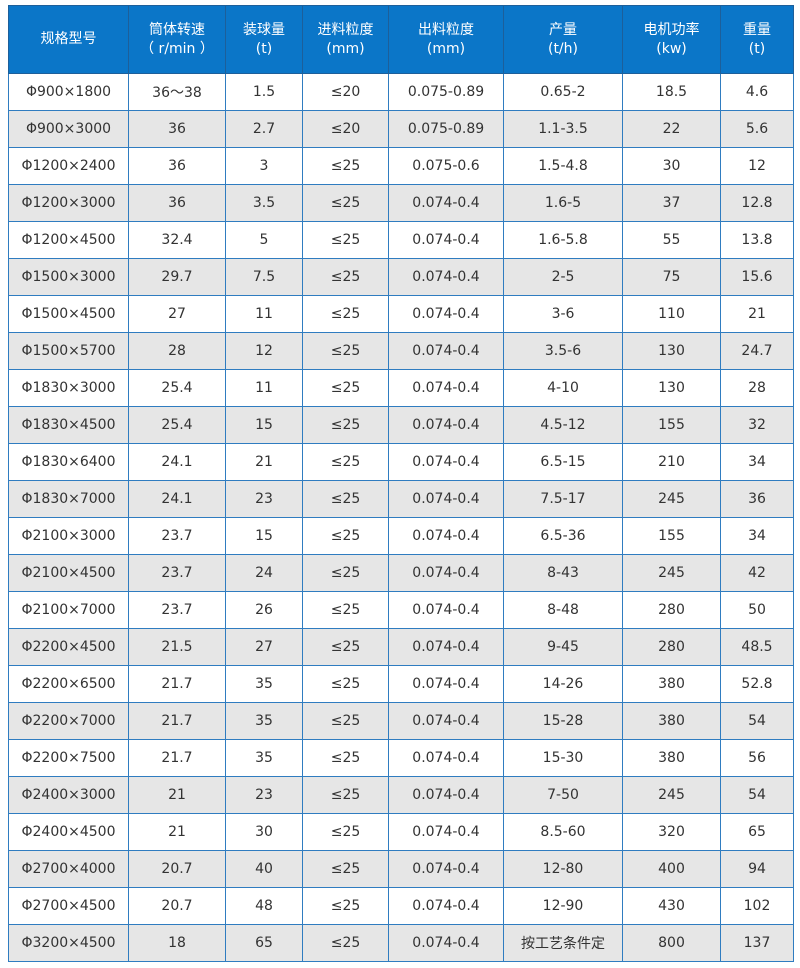 This screenshot has height=968, width=800. I want to click on table-row: Φ3200×4500 18 65 ≤25 0.074-0.4 按工艺条件定 800 137, so click(401, 943).